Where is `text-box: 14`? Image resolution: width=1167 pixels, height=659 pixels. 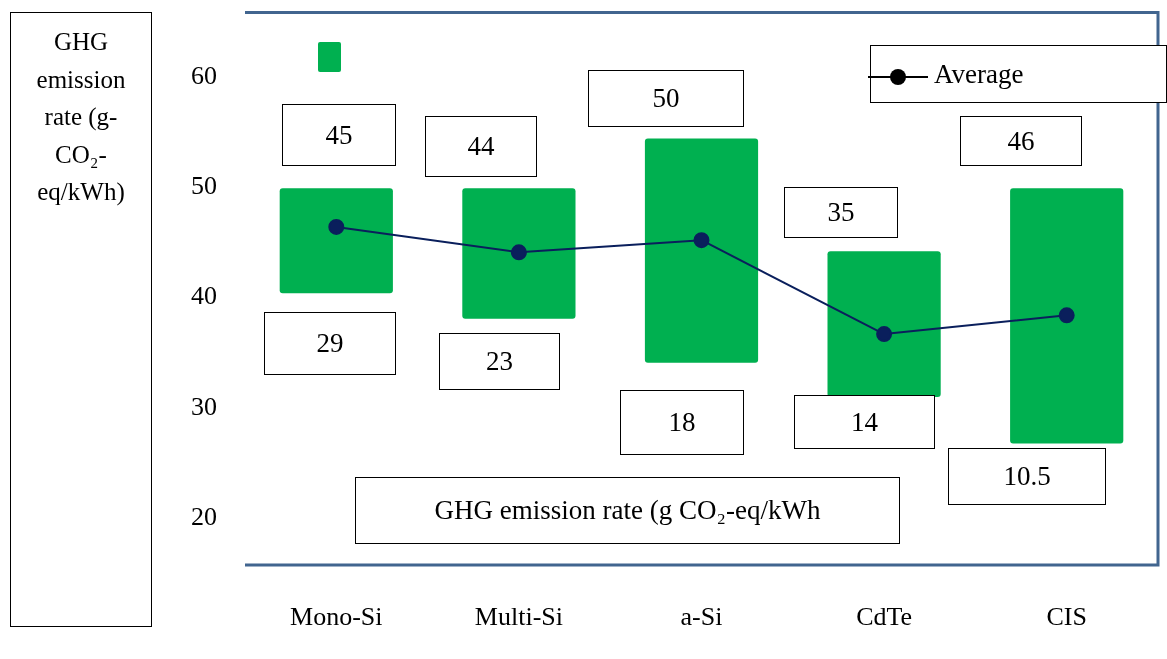
text-box: 14 is located at coordinates (864, 422).